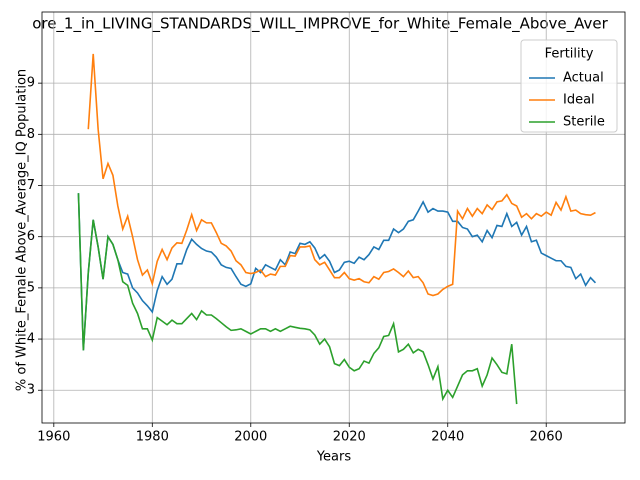 The height and width of the screenshot is (480, 640). I want to click on y-tick-label: 4, so click(31, 339).